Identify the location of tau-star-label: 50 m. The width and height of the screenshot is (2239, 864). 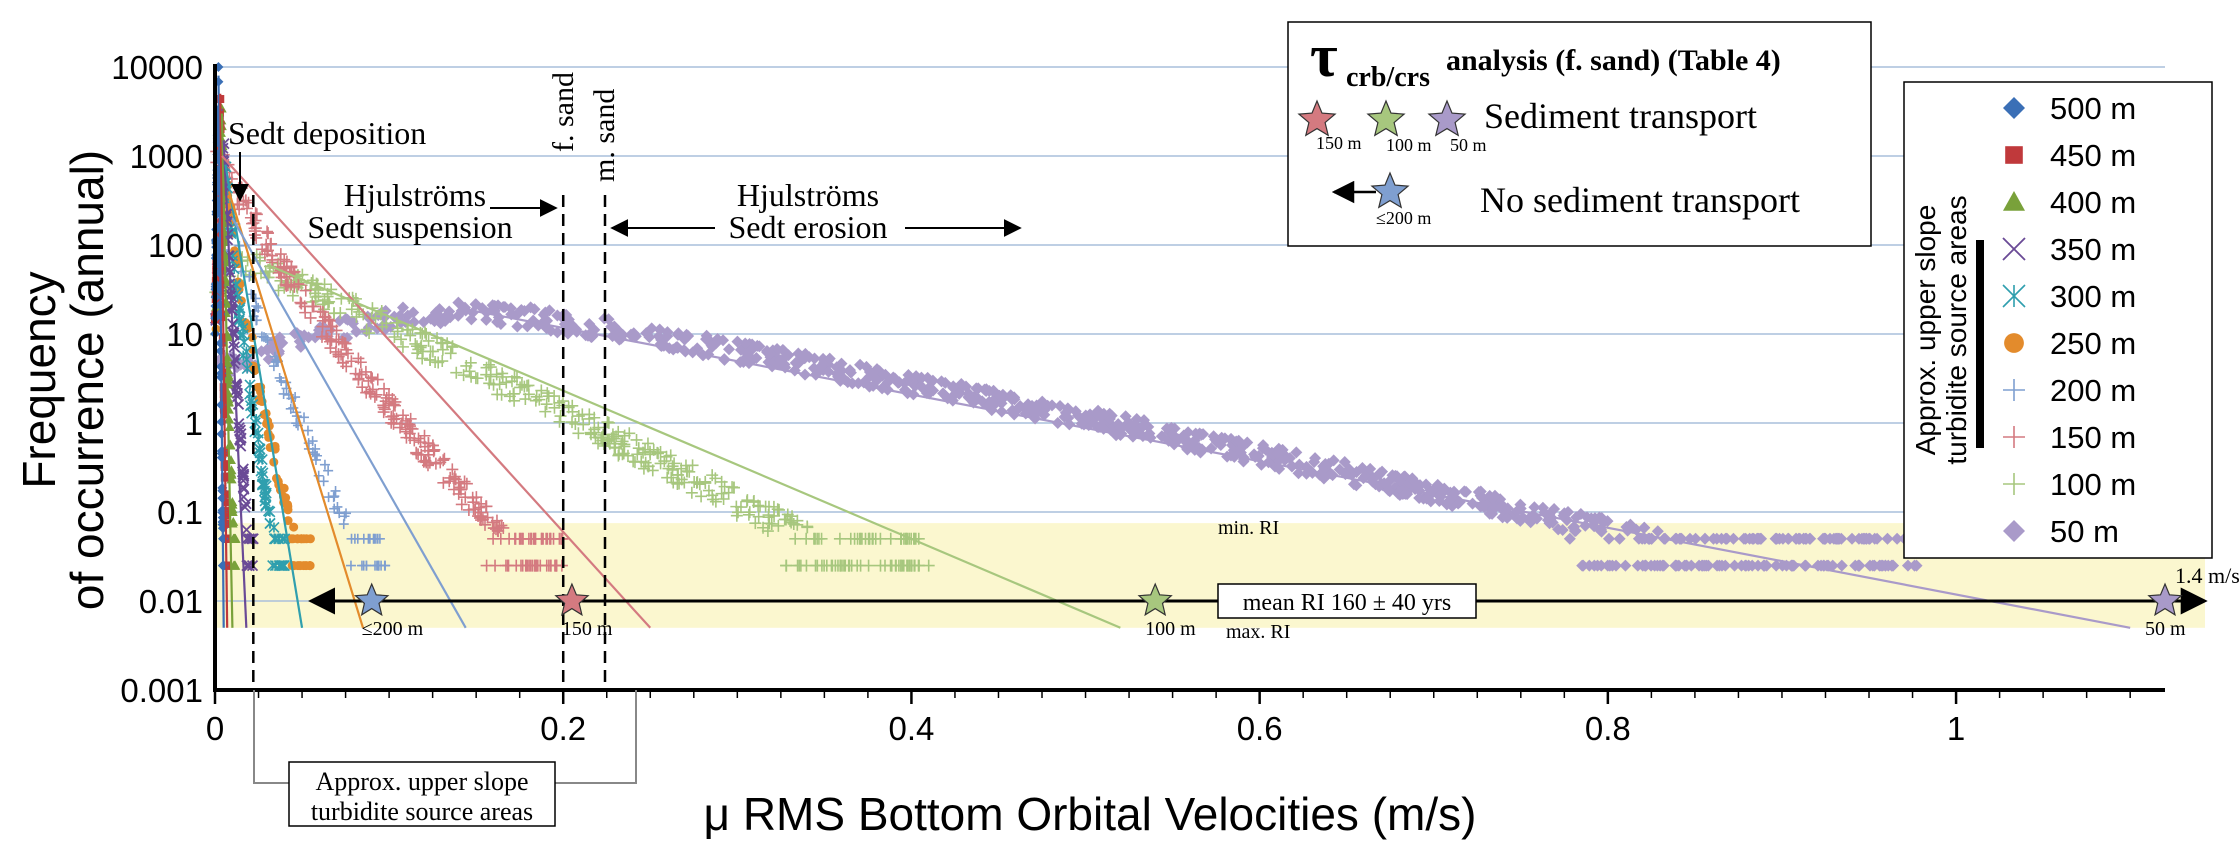
(2165, 629).